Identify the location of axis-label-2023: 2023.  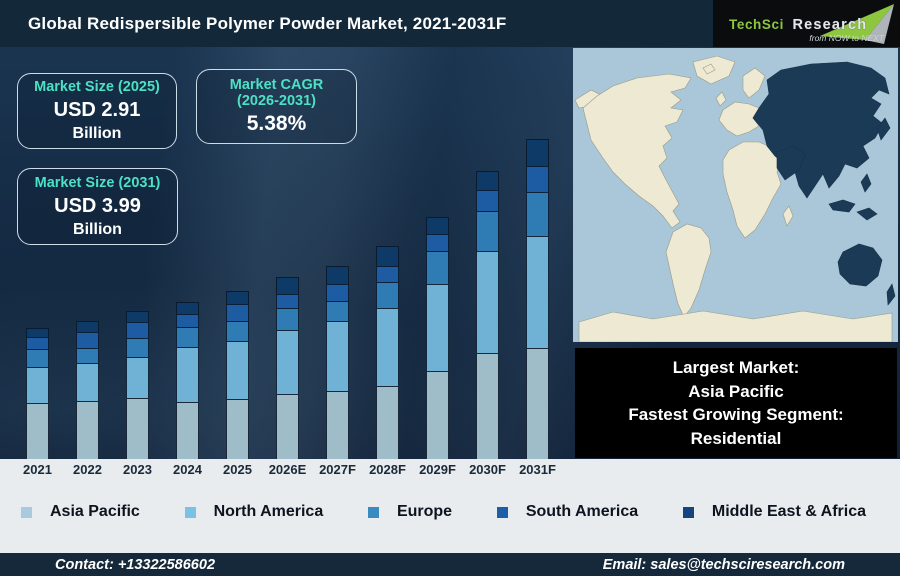
(137, 469).